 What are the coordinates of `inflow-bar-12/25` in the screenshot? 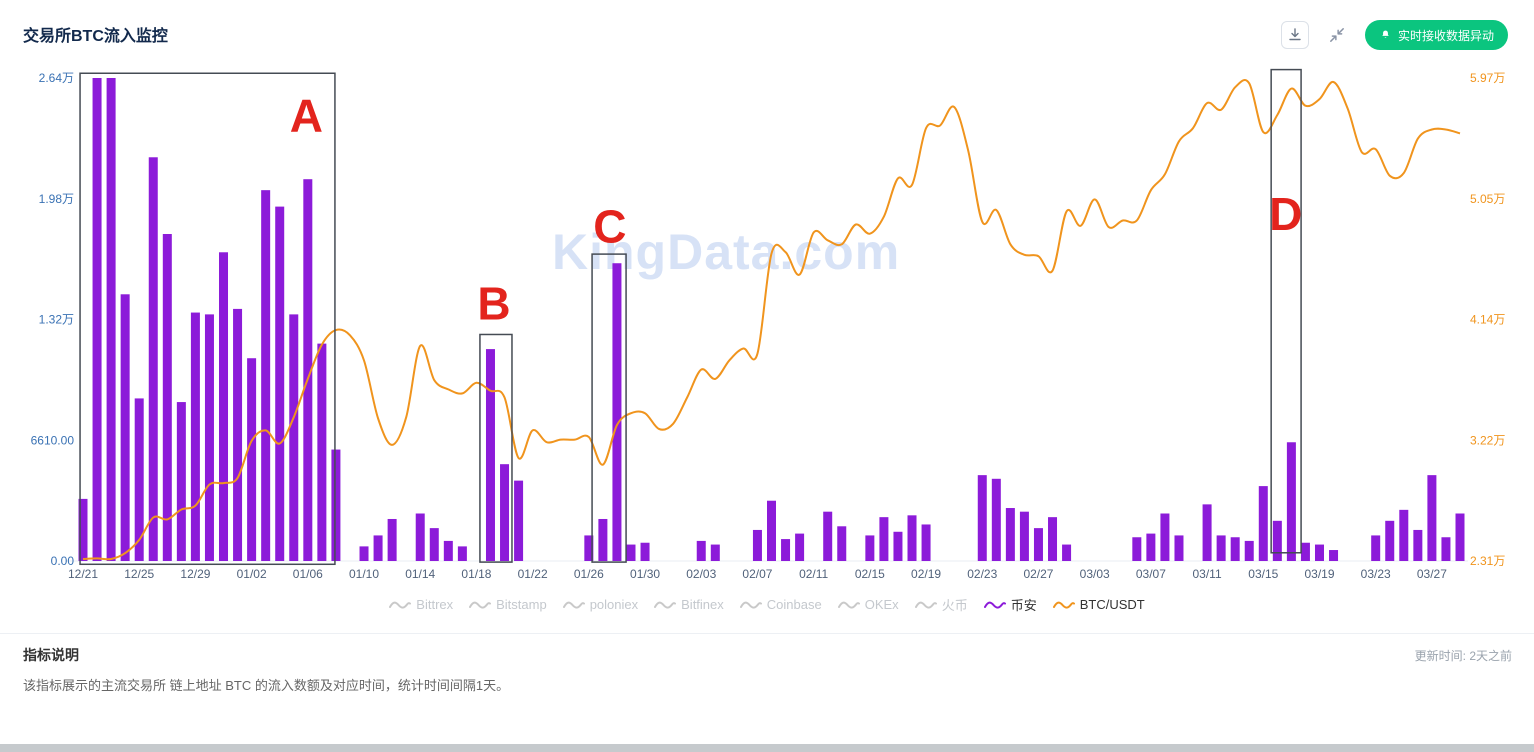 It's located at (139, 479).